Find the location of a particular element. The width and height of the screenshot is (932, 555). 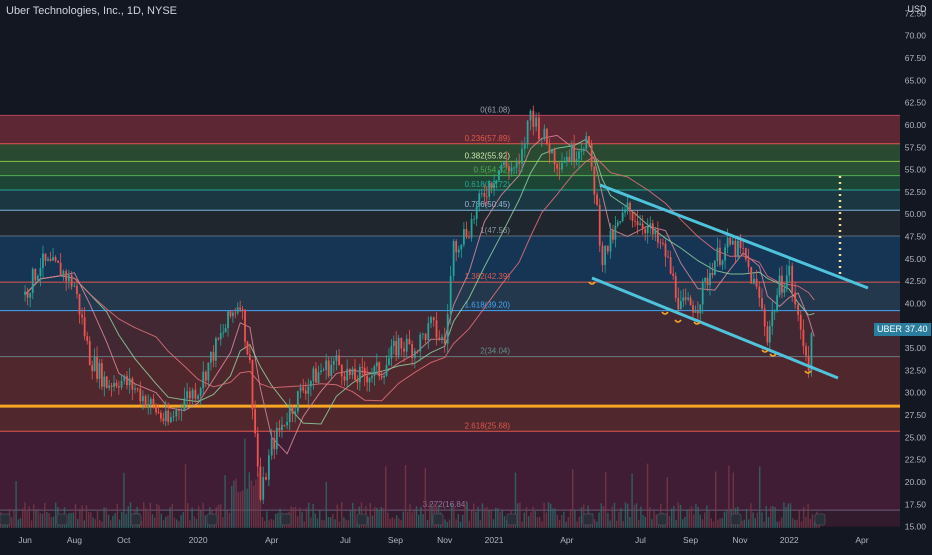

price-axis is located at coordinates (916, 275).